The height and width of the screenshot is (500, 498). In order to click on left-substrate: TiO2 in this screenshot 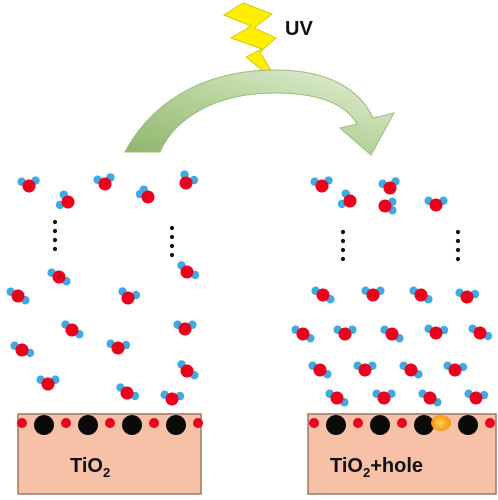, I will do `click(110, 454)`.